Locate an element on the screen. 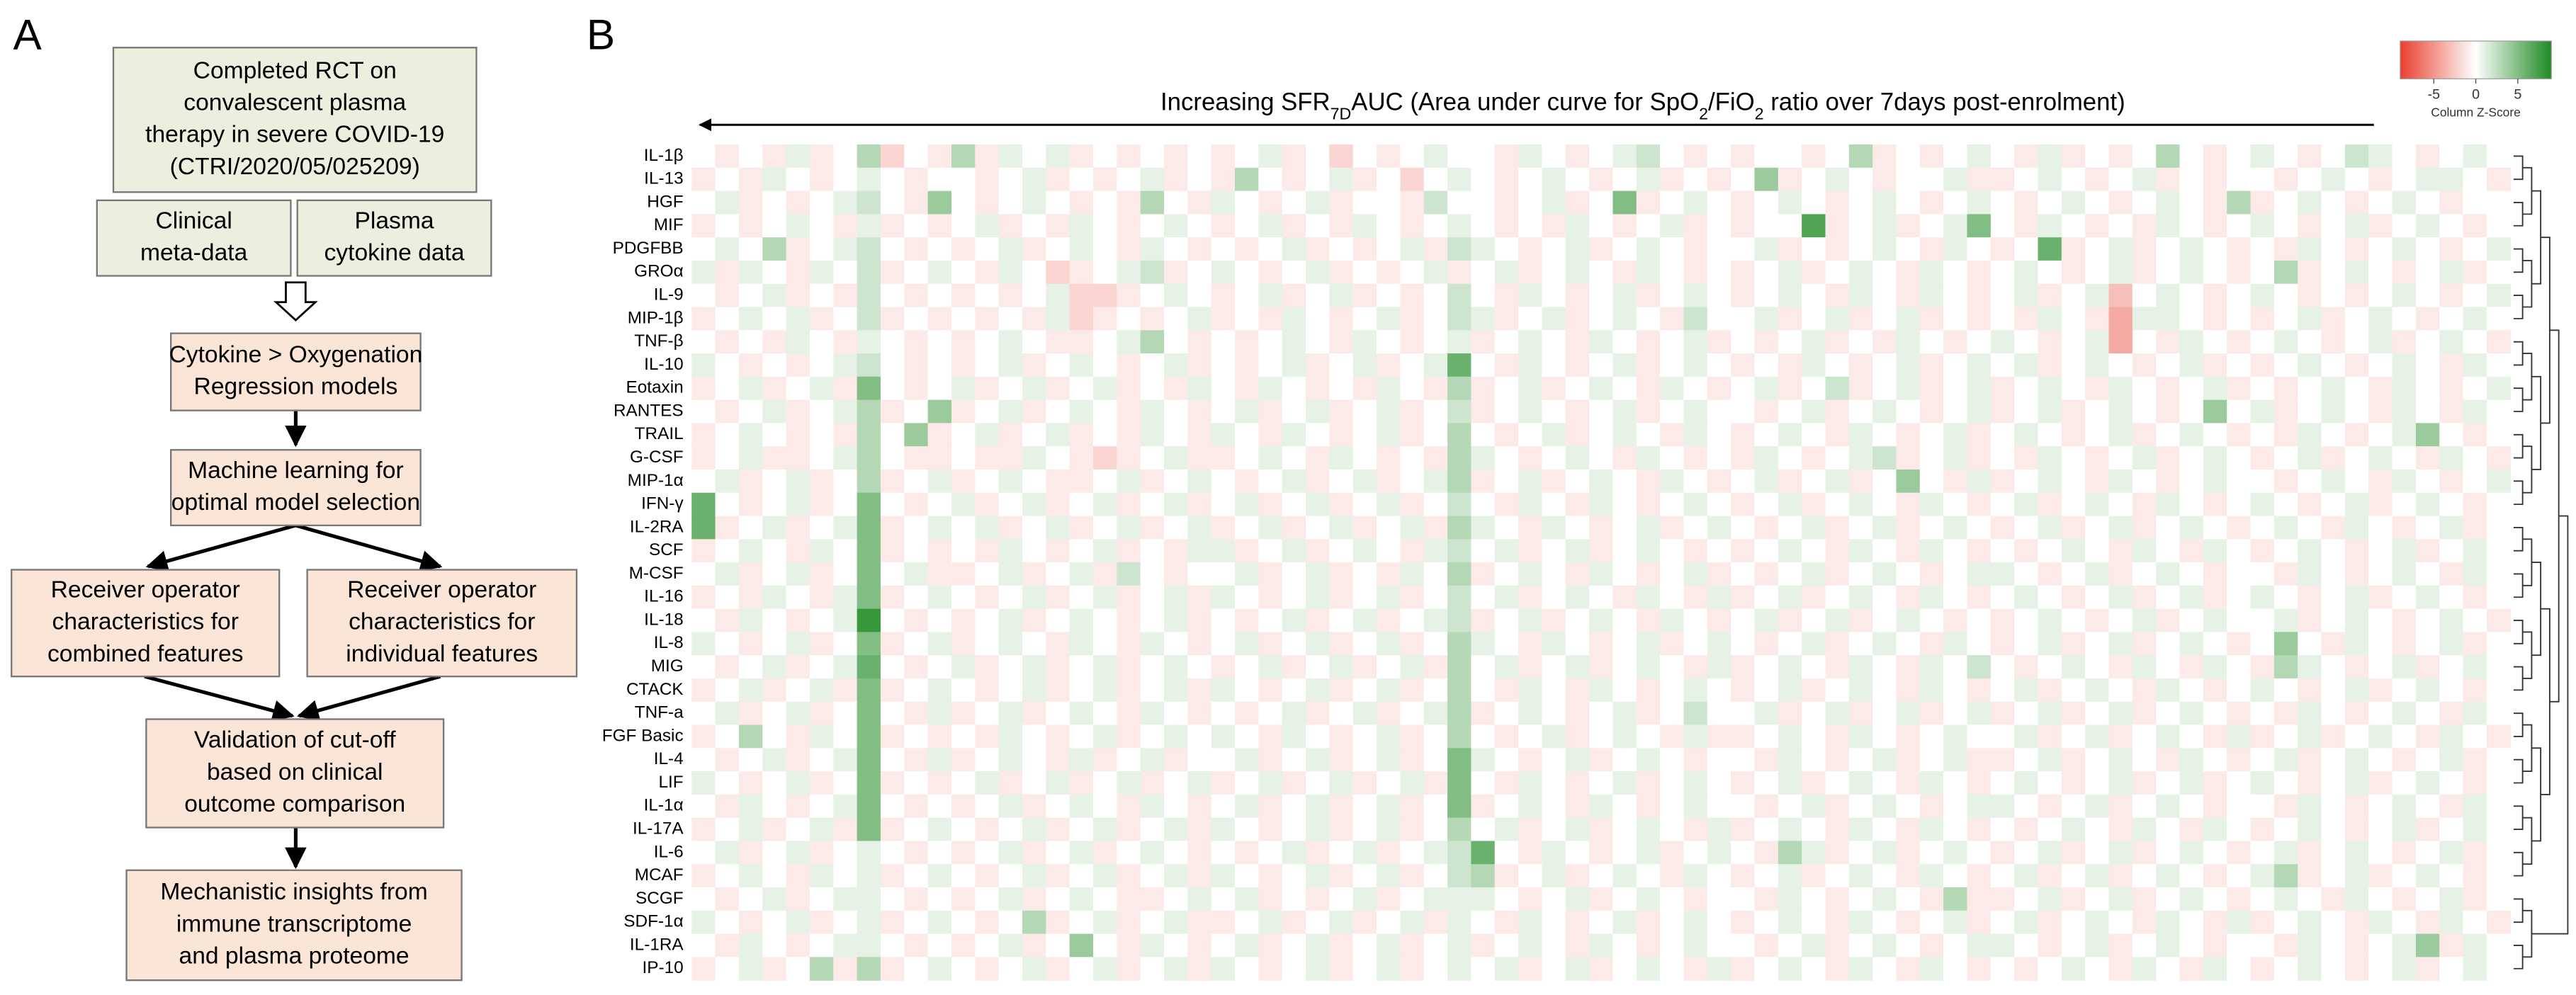 The image size is (2576, 995). row-label: MIG is located at coordinates (667, 666).